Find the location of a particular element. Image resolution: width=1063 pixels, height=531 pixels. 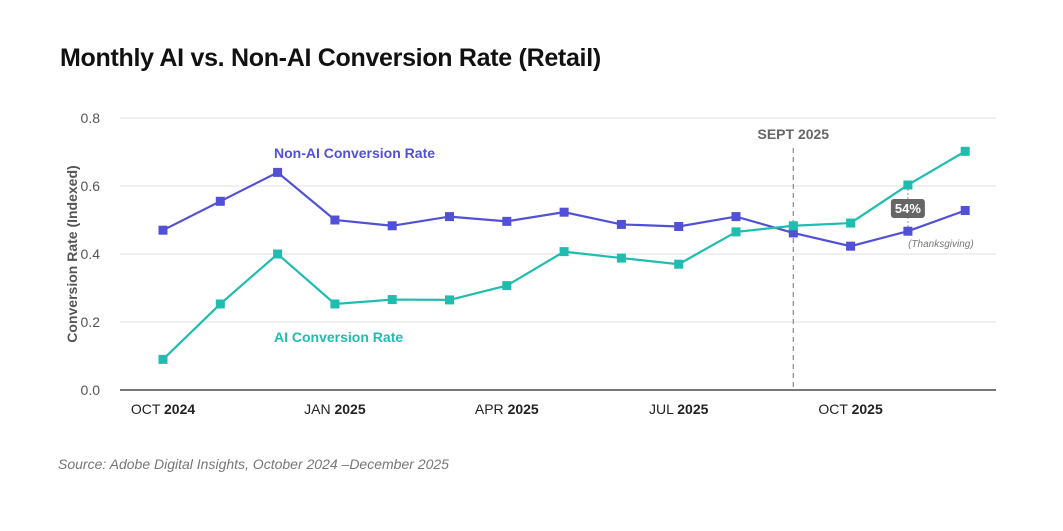

x-tick-month: APR is located at coordinates (491, 409).